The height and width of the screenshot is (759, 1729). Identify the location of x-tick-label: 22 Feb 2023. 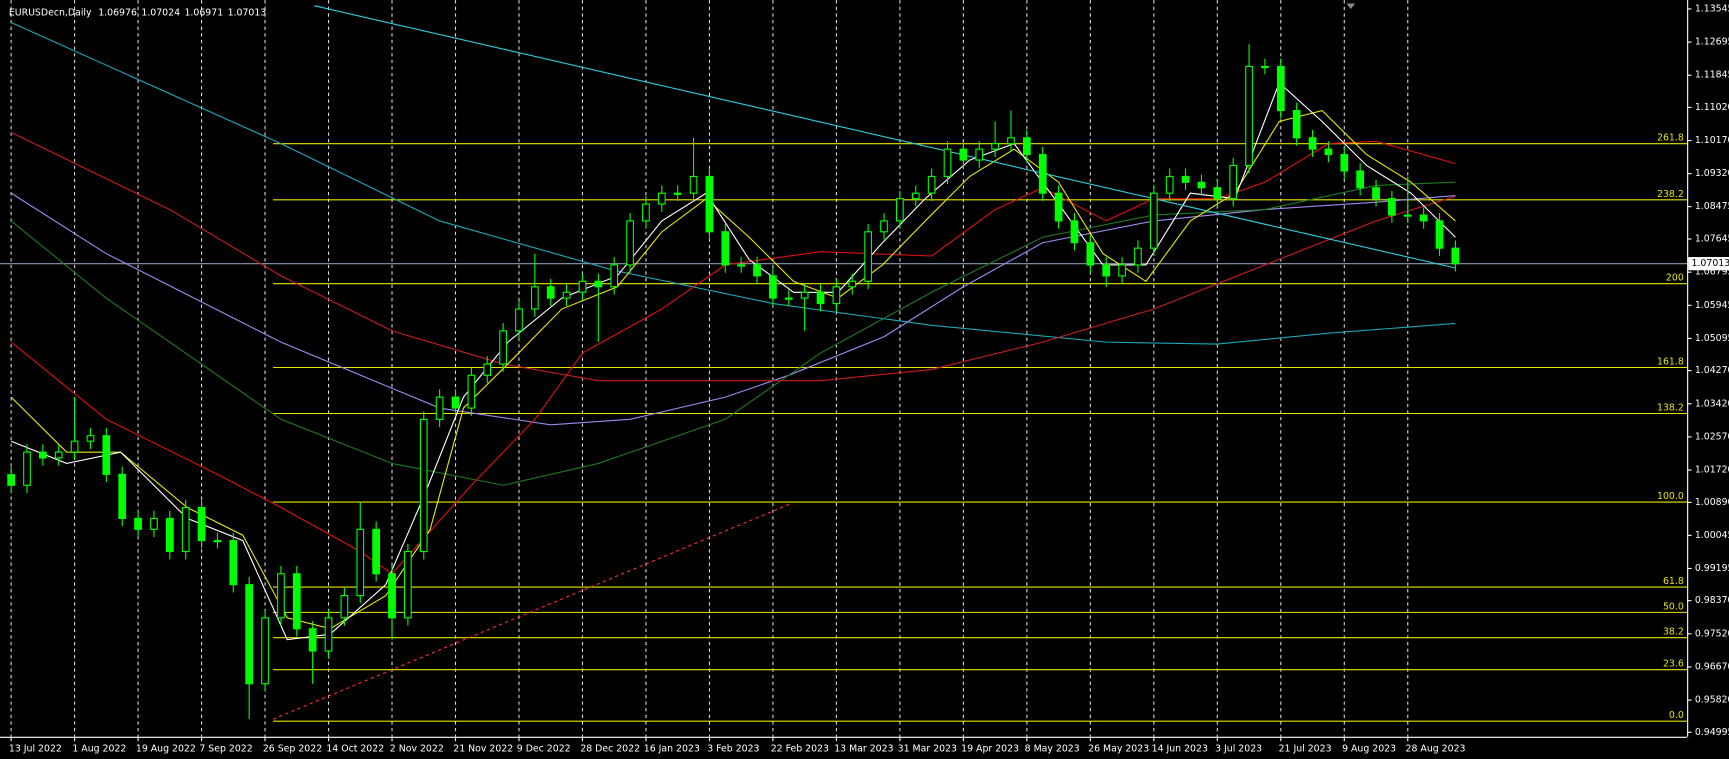
(800, 748).